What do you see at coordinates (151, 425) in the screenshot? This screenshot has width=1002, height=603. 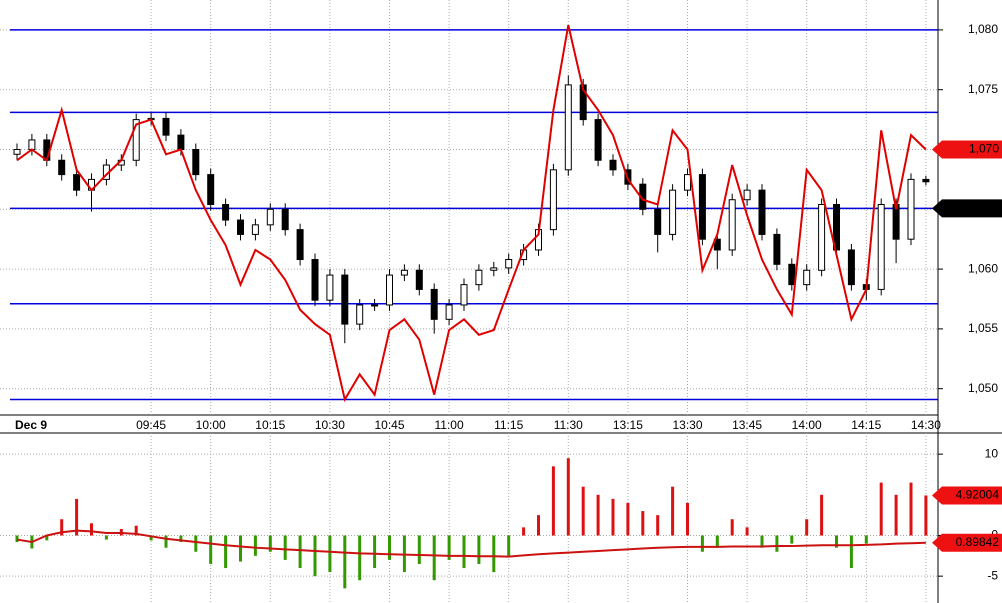 I see `x-tick-label: 09:45` at bounding box center [151, 425].